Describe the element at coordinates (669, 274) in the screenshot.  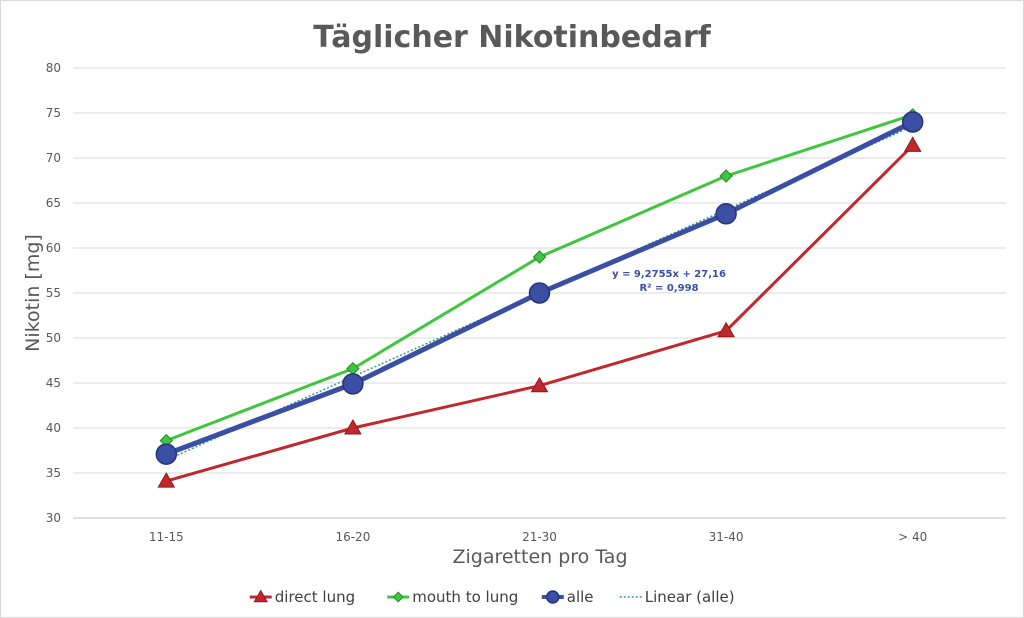
I see `trendline-equation: y = 9,2755x + 27,16` at that location.